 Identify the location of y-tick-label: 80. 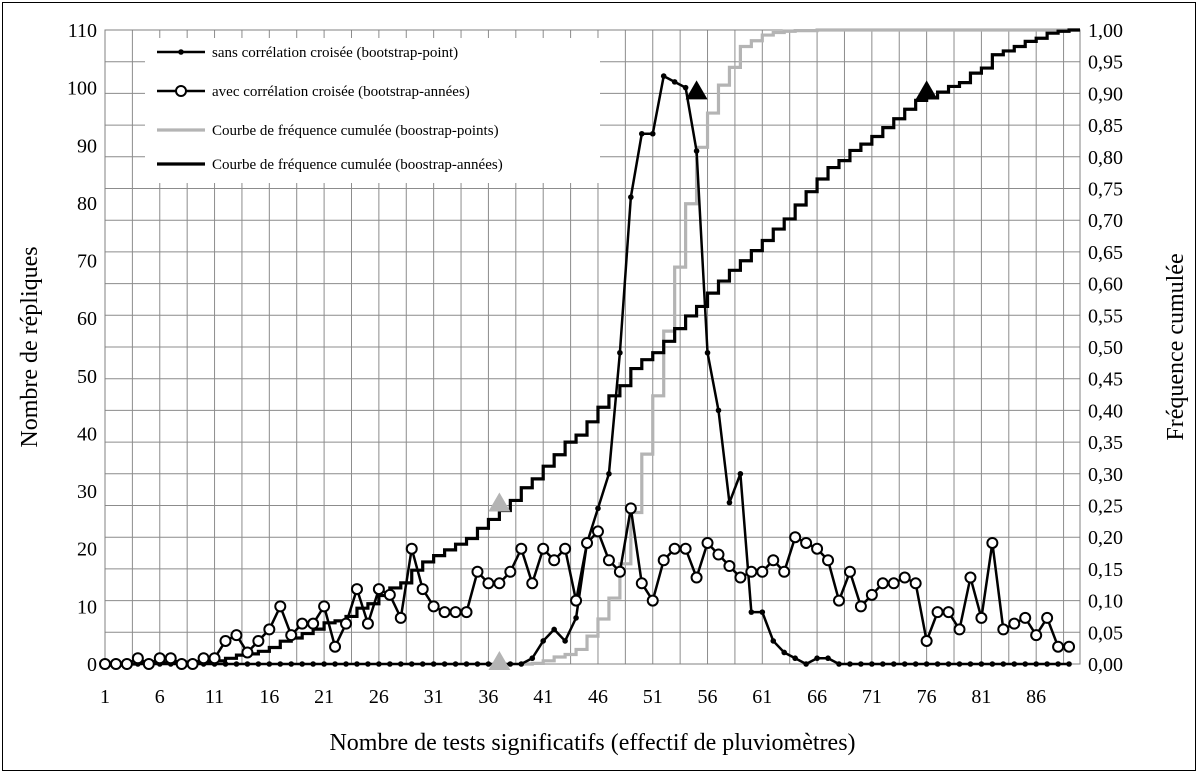
(87, 204).